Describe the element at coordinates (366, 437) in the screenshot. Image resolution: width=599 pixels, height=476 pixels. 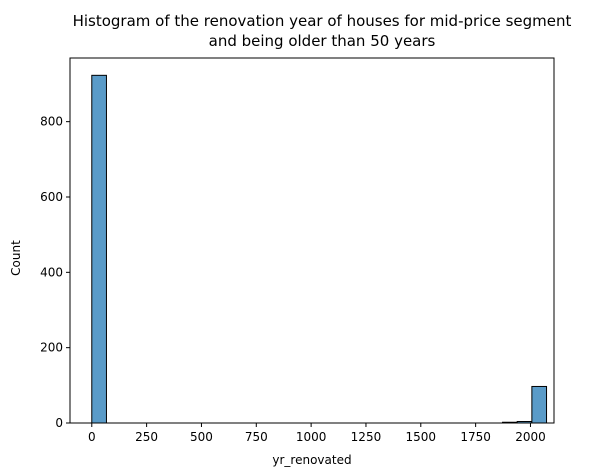
I see `x-tick-label-5: 1250` at that location.